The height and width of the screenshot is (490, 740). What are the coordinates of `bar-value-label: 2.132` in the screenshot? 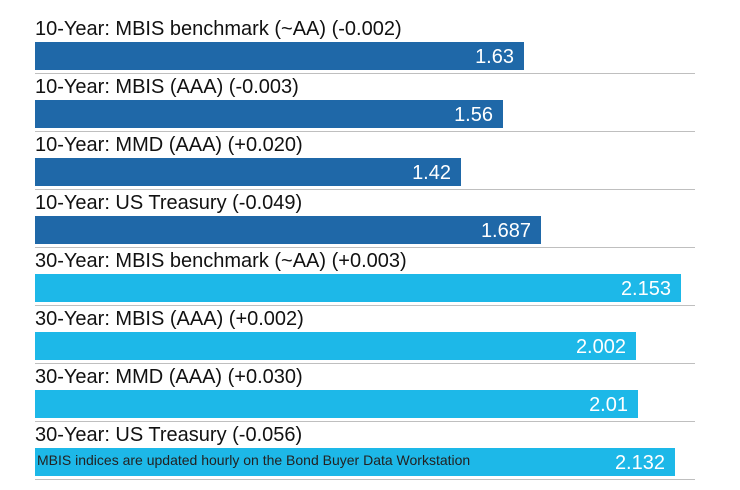 It's located at (639, 463).